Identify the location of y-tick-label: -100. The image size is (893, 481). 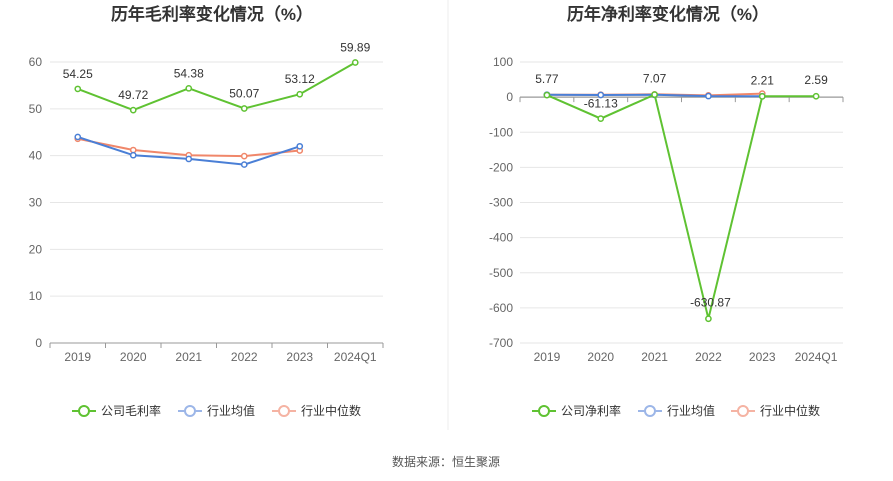
(501, 132).